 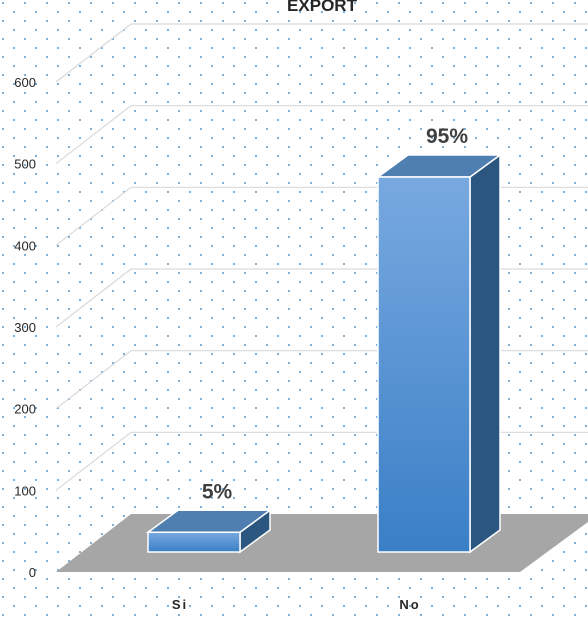 What do you see at coordinates (32, 572) in the screenshot?
I see `y-tick-label: 0` at bounding box center [32, 572].